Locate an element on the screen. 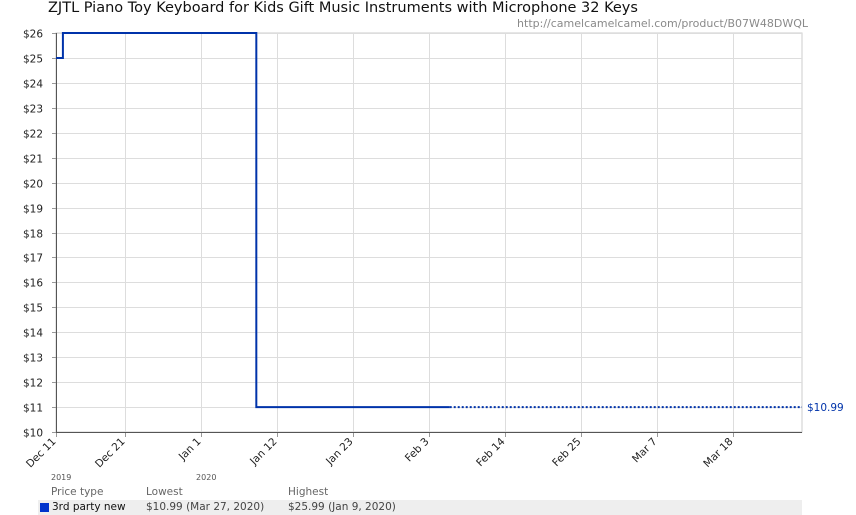 The height and width of the screenshot is (515, 856). y-tick-label: $16 is located at coordinates (33, 284).